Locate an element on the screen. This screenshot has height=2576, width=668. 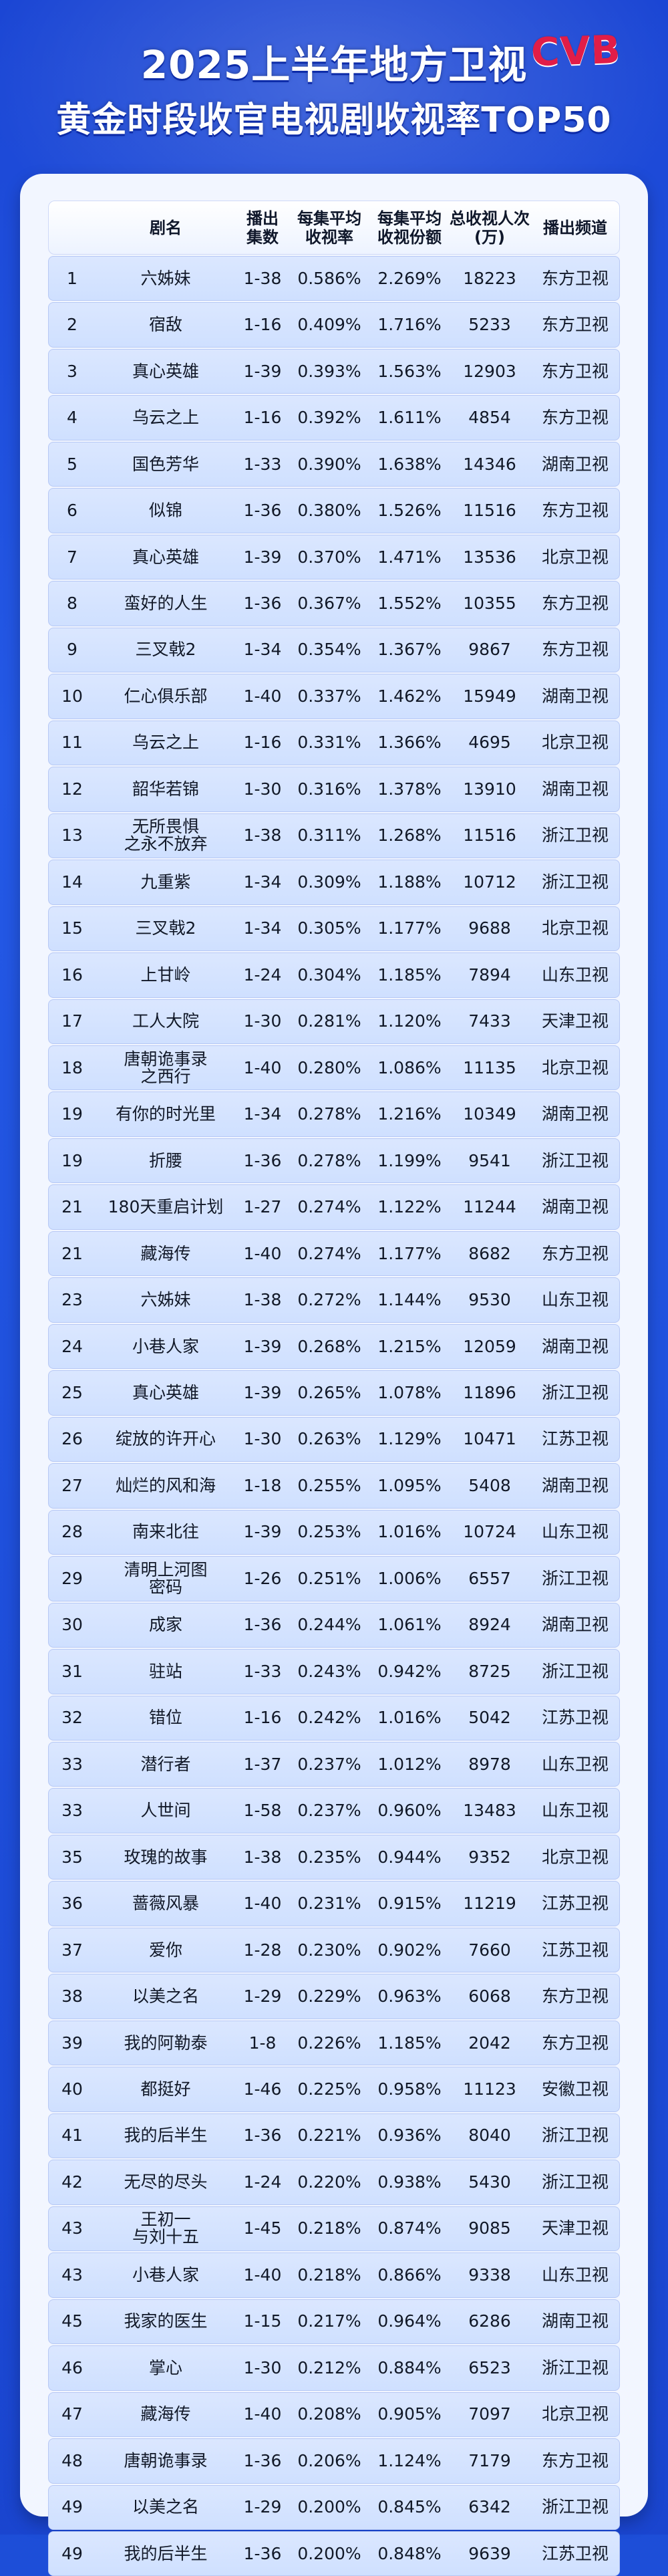
avg-rating-cell: 0.392% is located at coordinates (329, 418).